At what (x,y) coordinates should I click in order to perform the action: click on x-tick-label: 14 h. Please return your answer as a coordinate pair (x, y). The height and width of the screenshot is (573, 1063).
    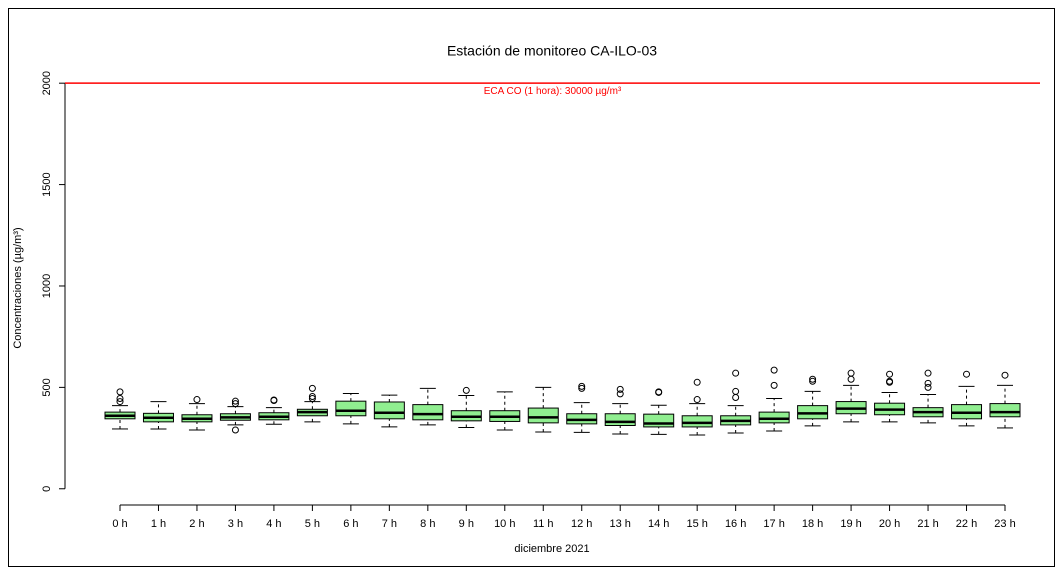
    Looking at the image, I should click on (658, 524).